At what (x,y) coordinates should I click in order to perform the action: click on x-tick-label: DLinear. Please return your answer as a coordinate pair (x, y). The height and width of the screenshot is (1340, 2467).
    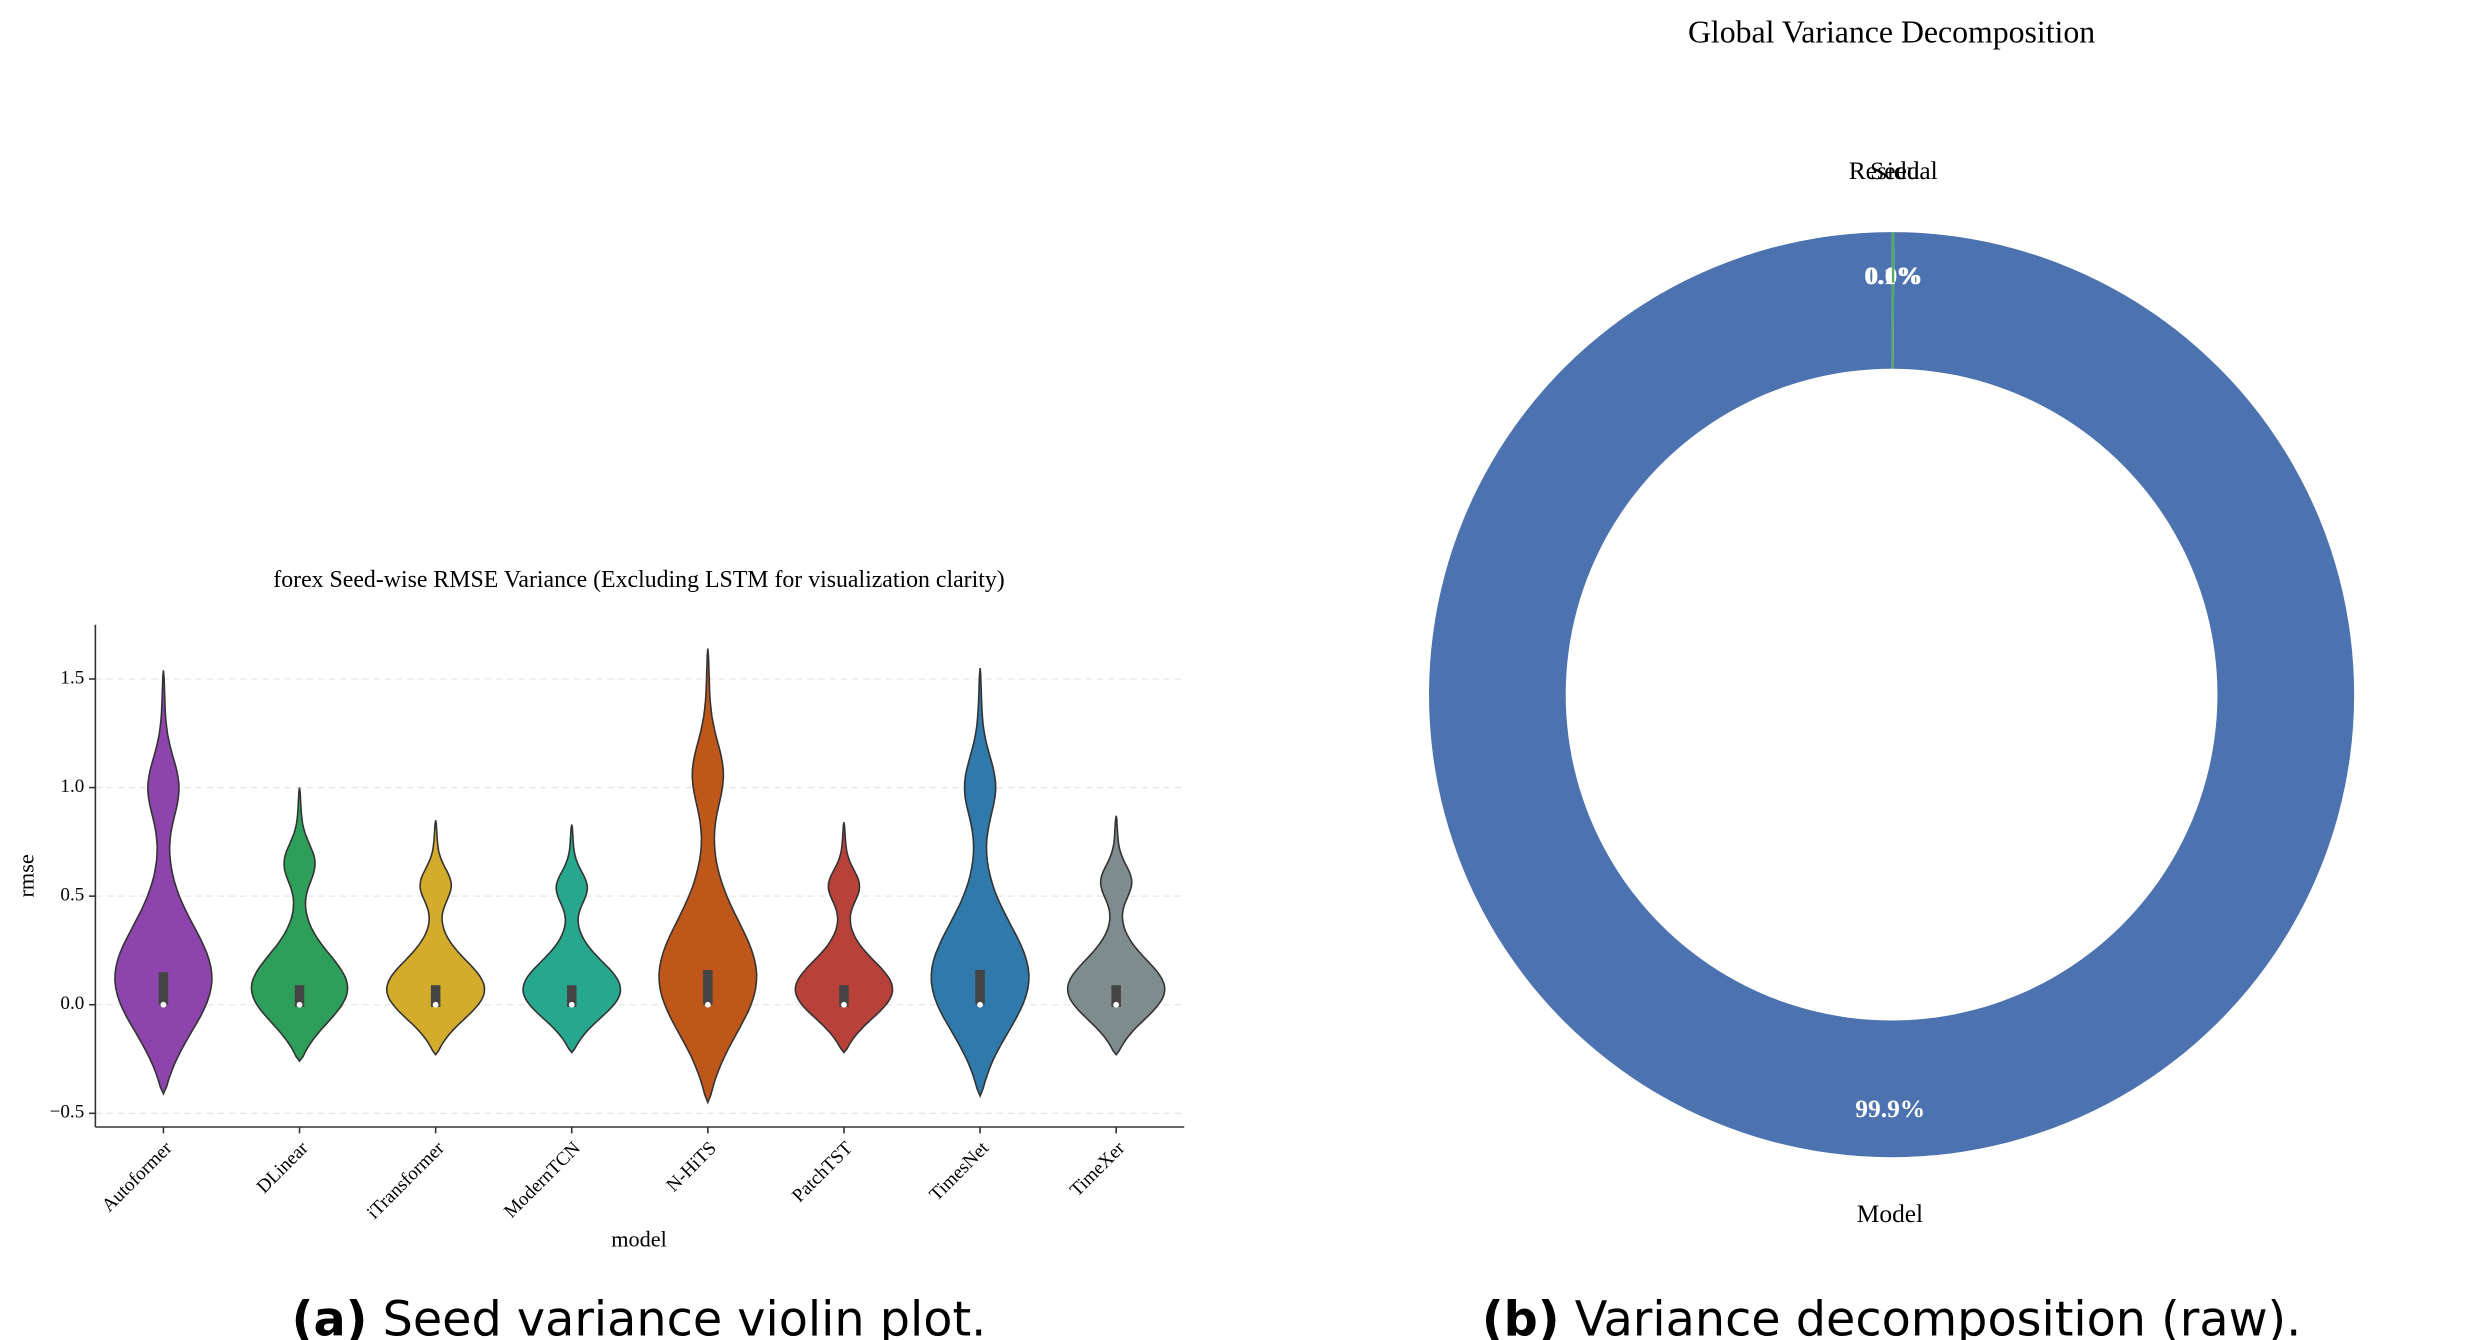
    Looking at the image, I should click on (283, 1167).